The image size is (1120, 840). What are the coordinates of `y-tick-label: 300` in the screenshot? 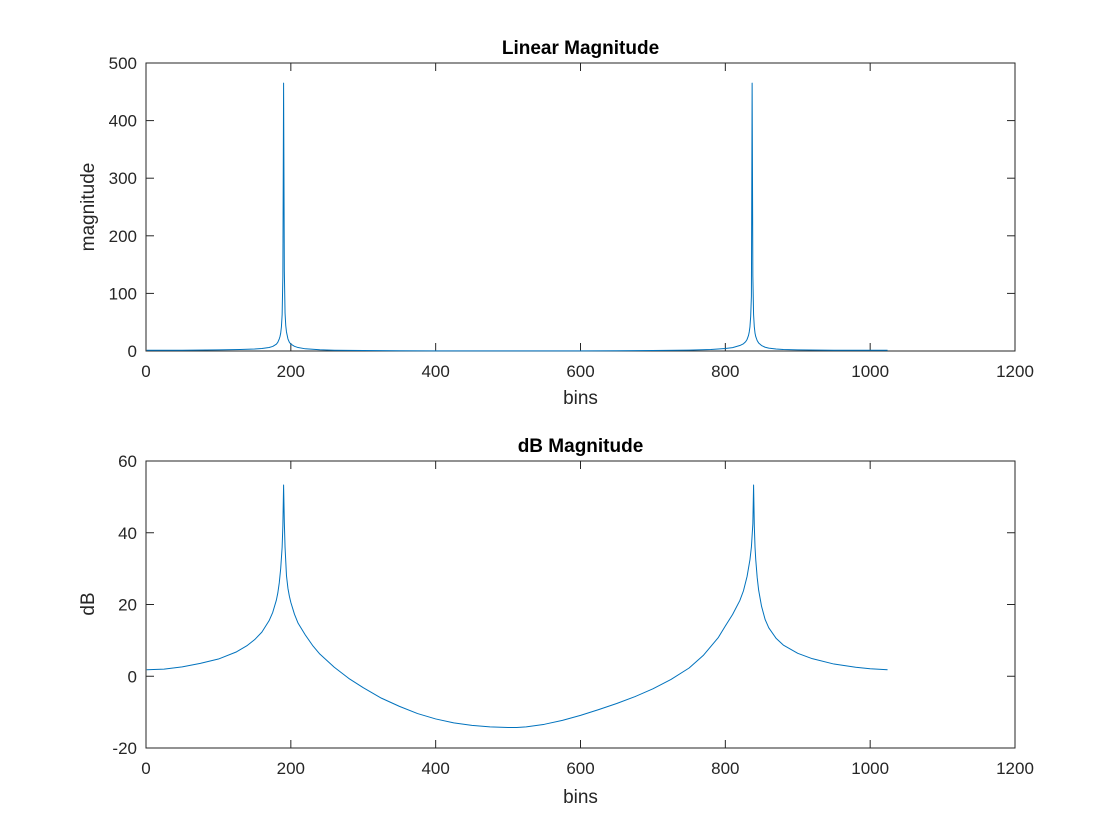 It's located at (123, 178).